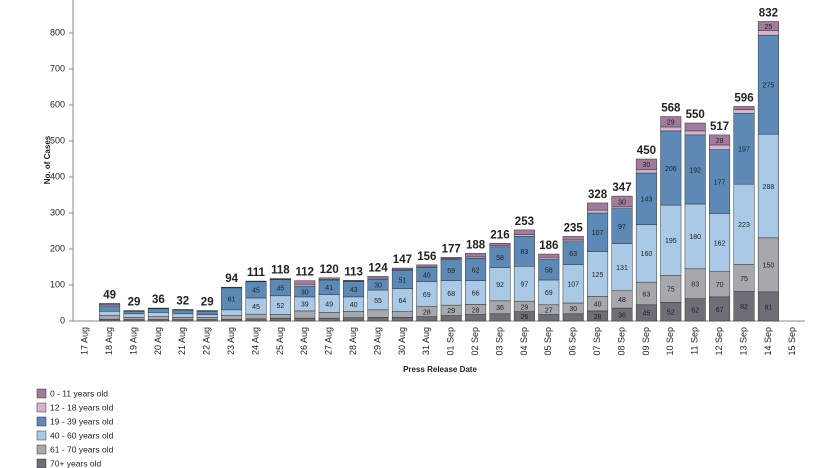 This screenshot has height=468, width=830. I want to click on x-tick-label: 10 Sep, so click(670, 341).